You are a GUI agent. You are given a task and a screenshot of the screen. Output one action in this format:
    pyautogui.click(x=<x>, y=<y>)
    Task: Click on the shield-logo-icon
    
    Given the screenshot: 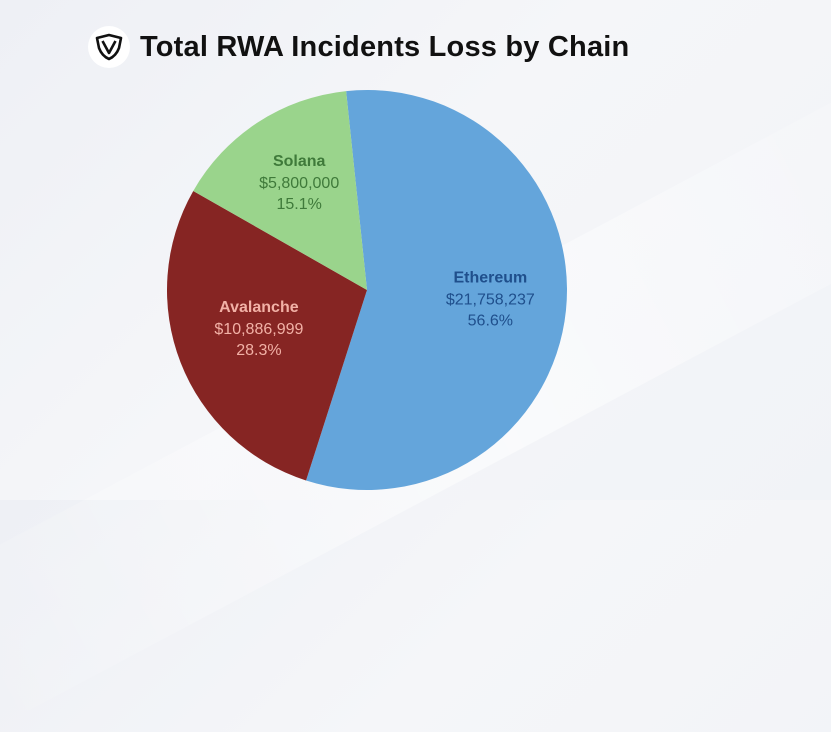 What is the action you would take?
    pyautogui.click(x=109, y=47)
    